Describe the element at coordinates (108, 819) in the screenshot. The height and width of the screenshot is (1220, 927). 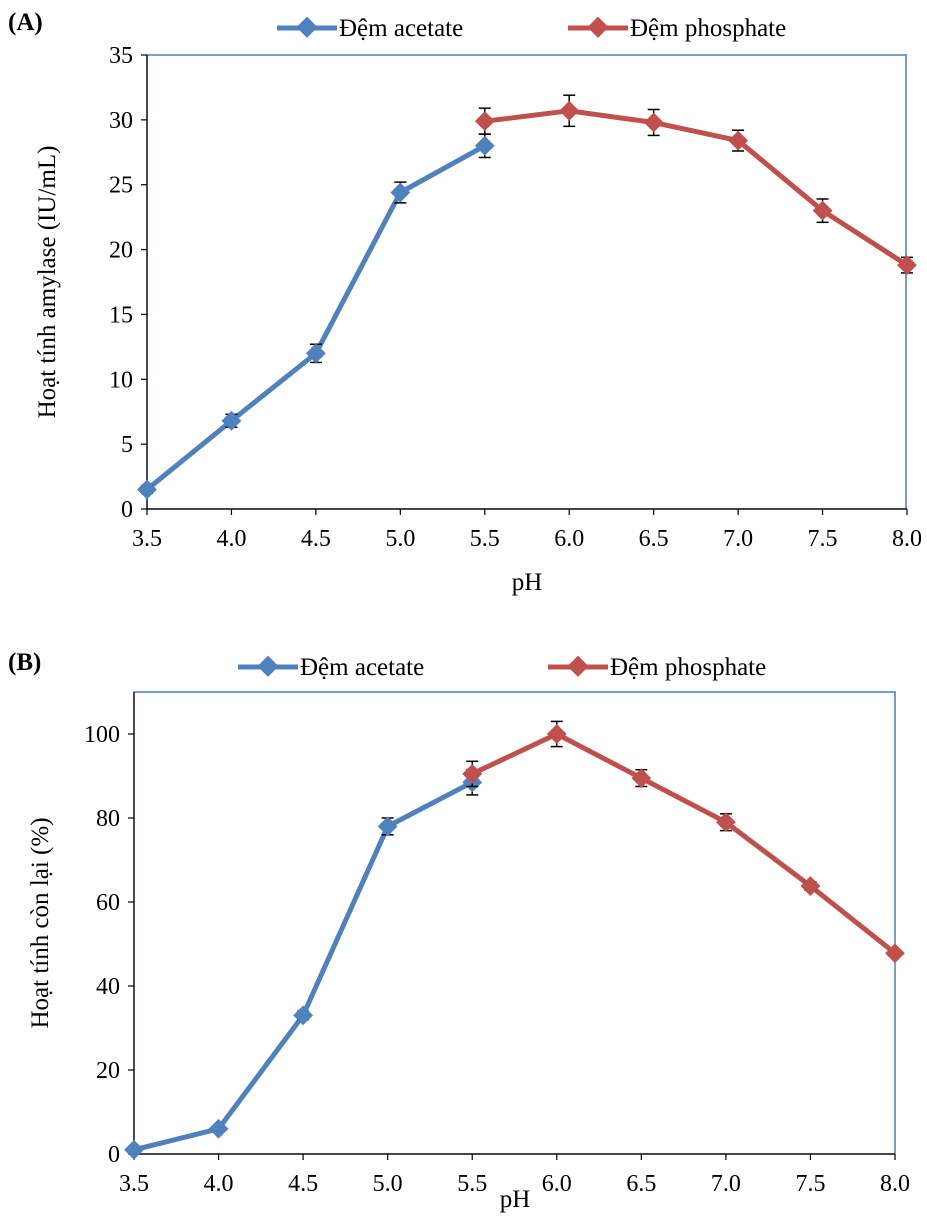
I see `y-tick-label: 80` at that location.